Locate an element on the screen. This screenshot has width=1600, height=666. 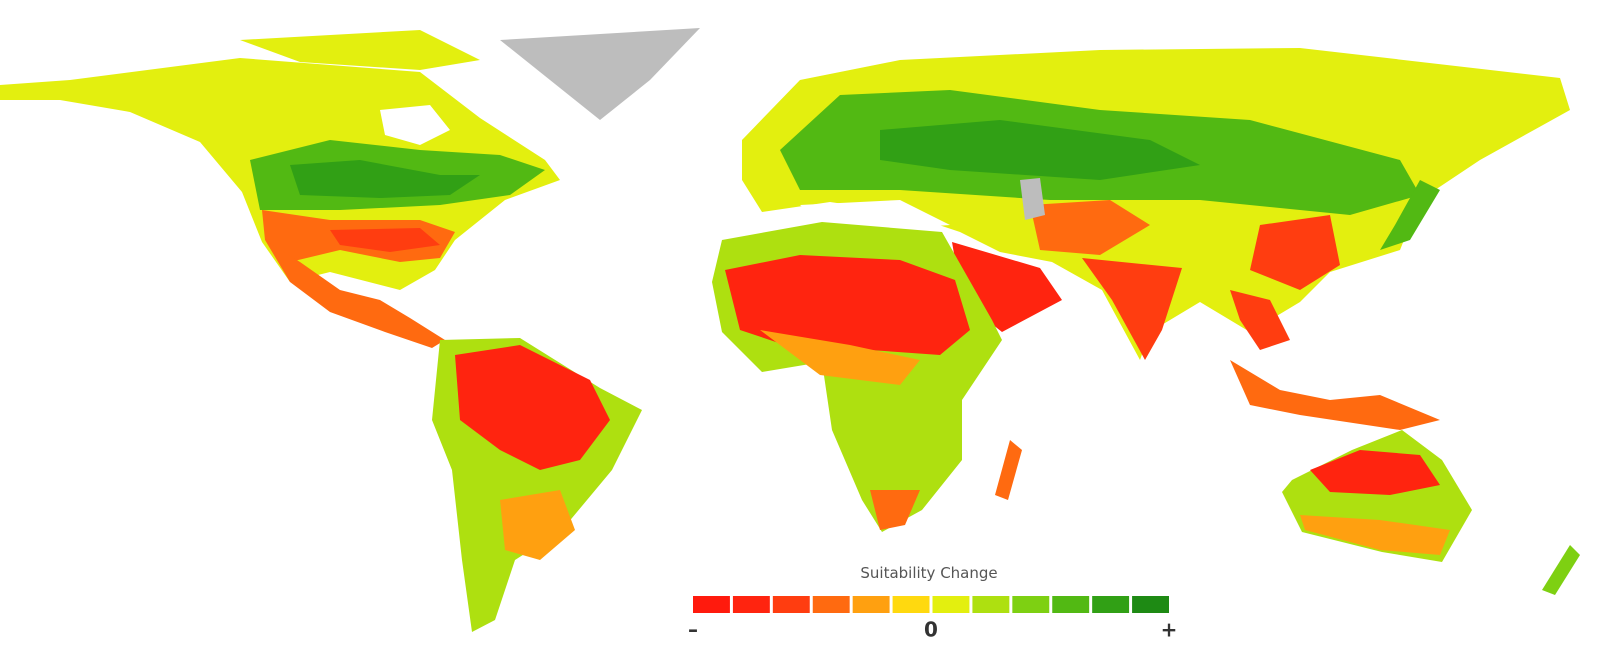
japan is located at coordinates (1410, 215).